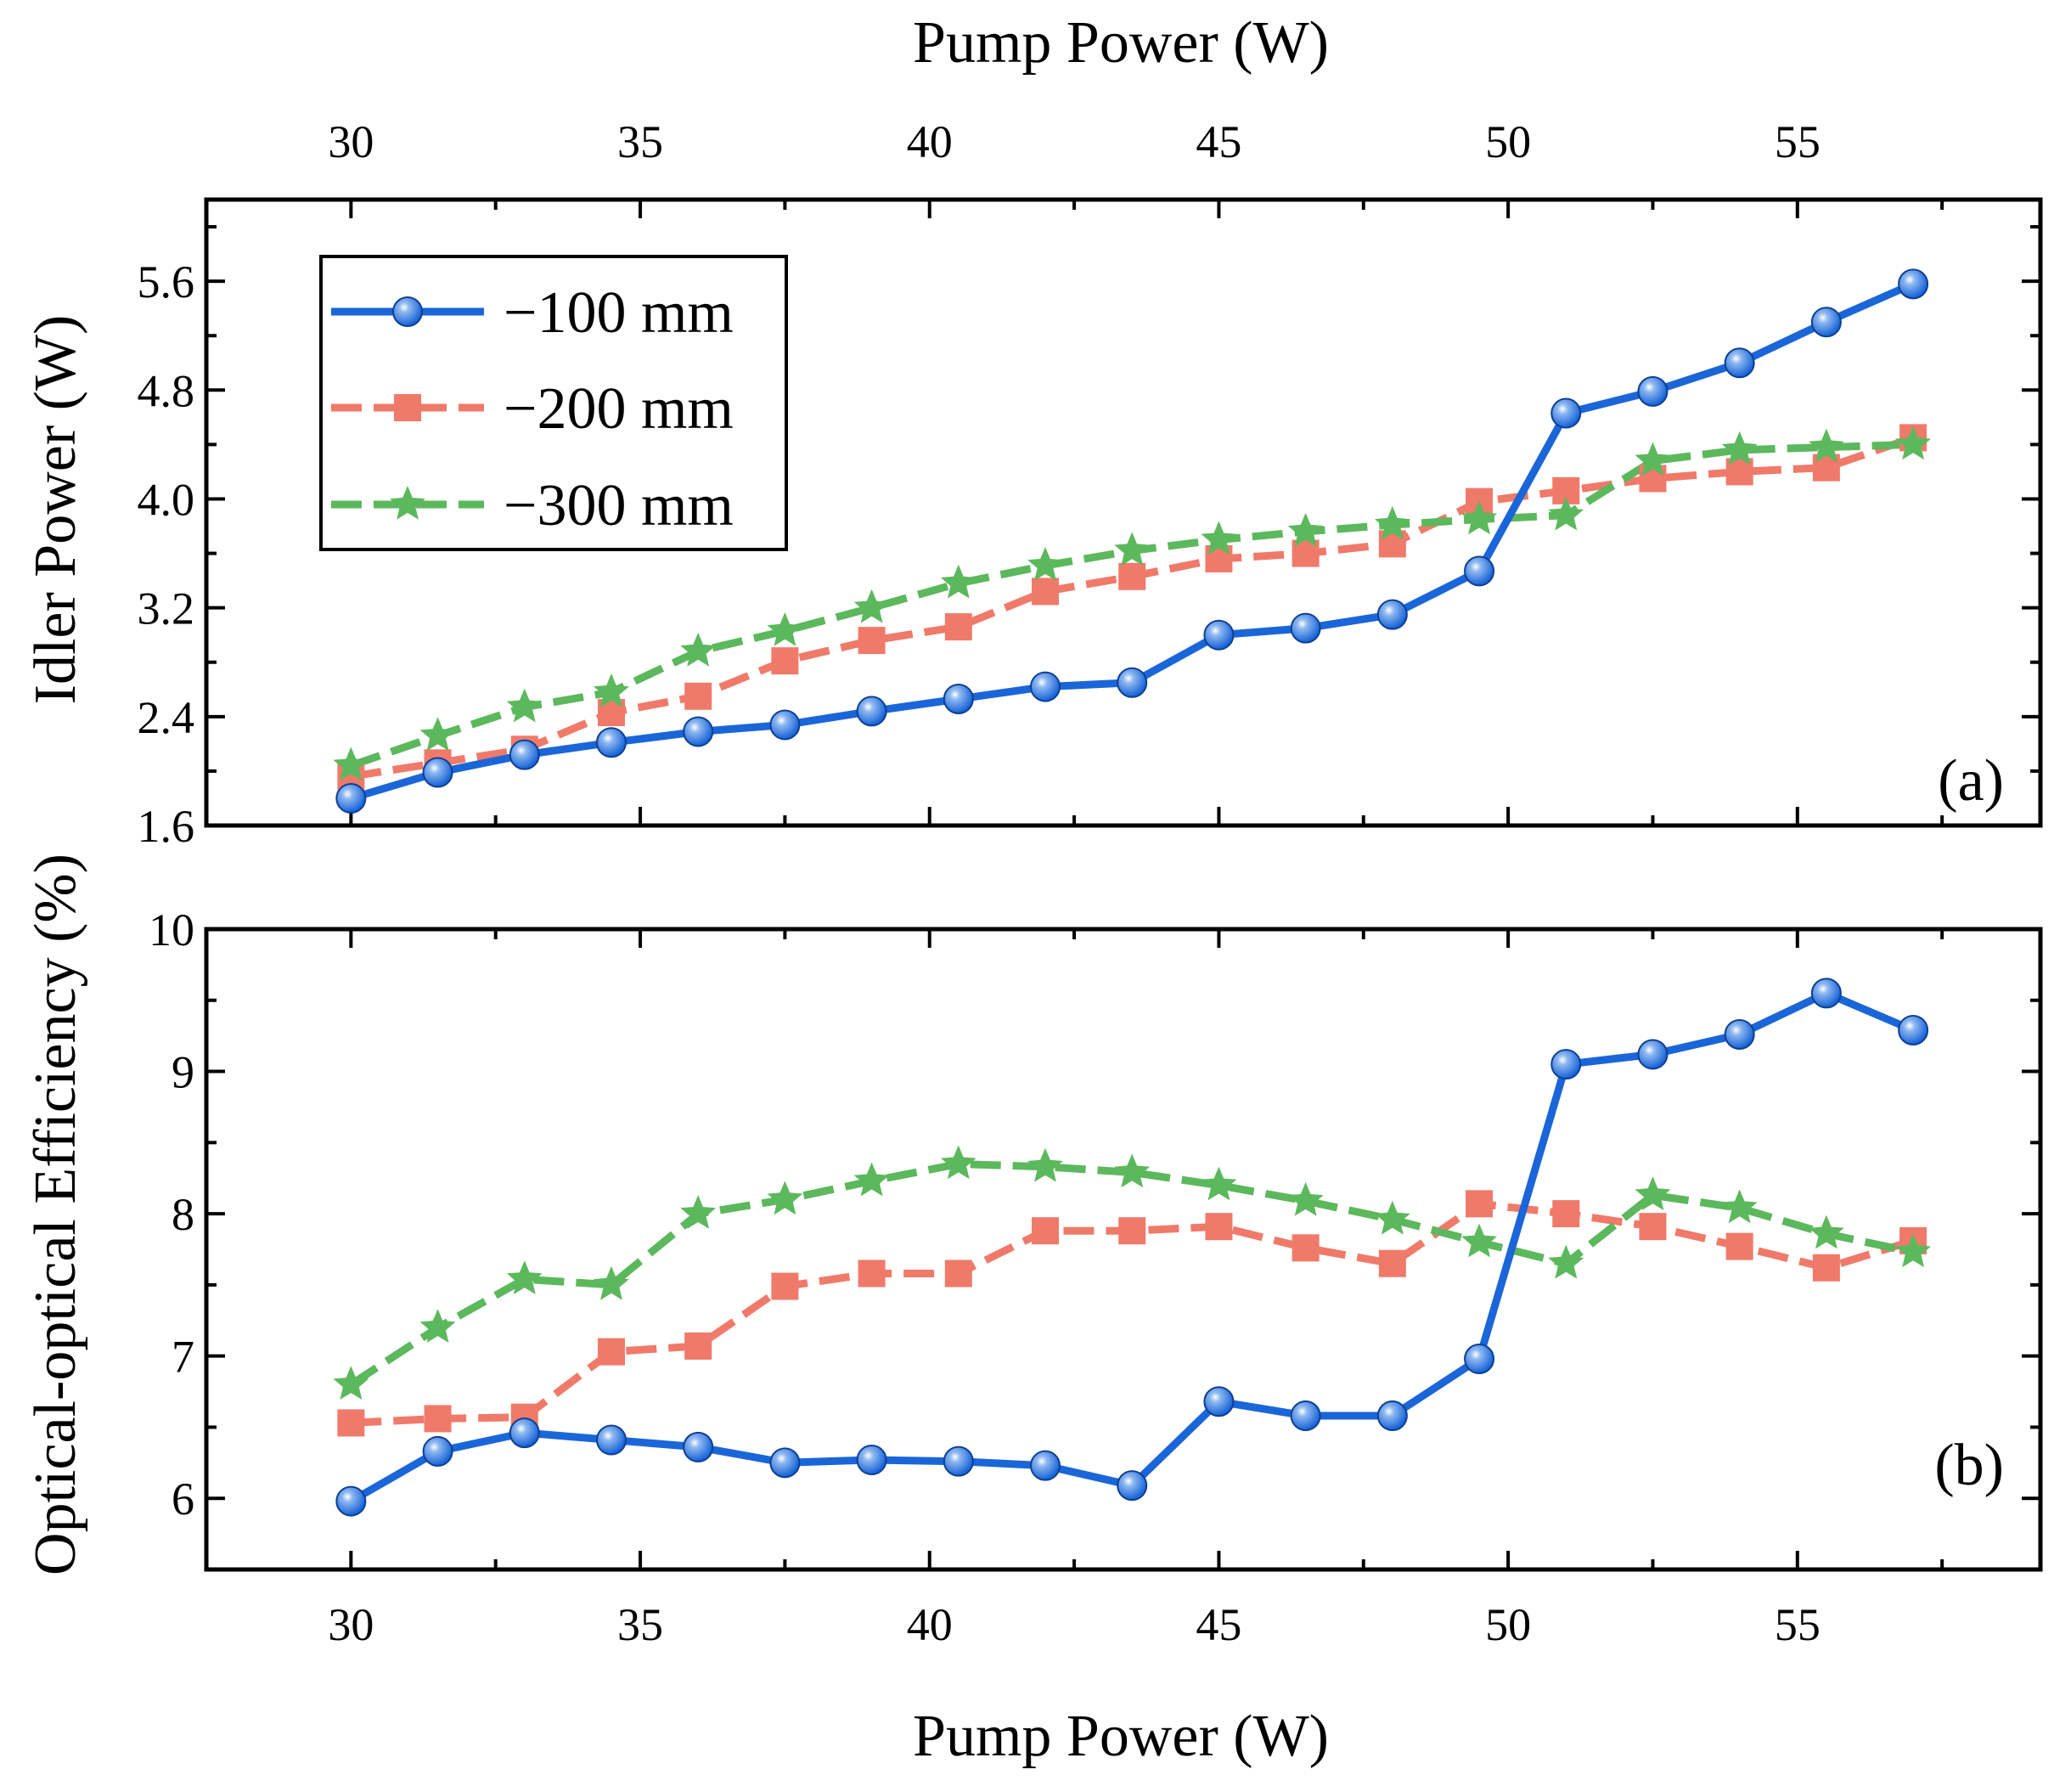 The image size is (2071, 1792). Describe the element at coordinates (1508, 142) in the screenshot. I see `x-tick-label-top: 50` at that location.